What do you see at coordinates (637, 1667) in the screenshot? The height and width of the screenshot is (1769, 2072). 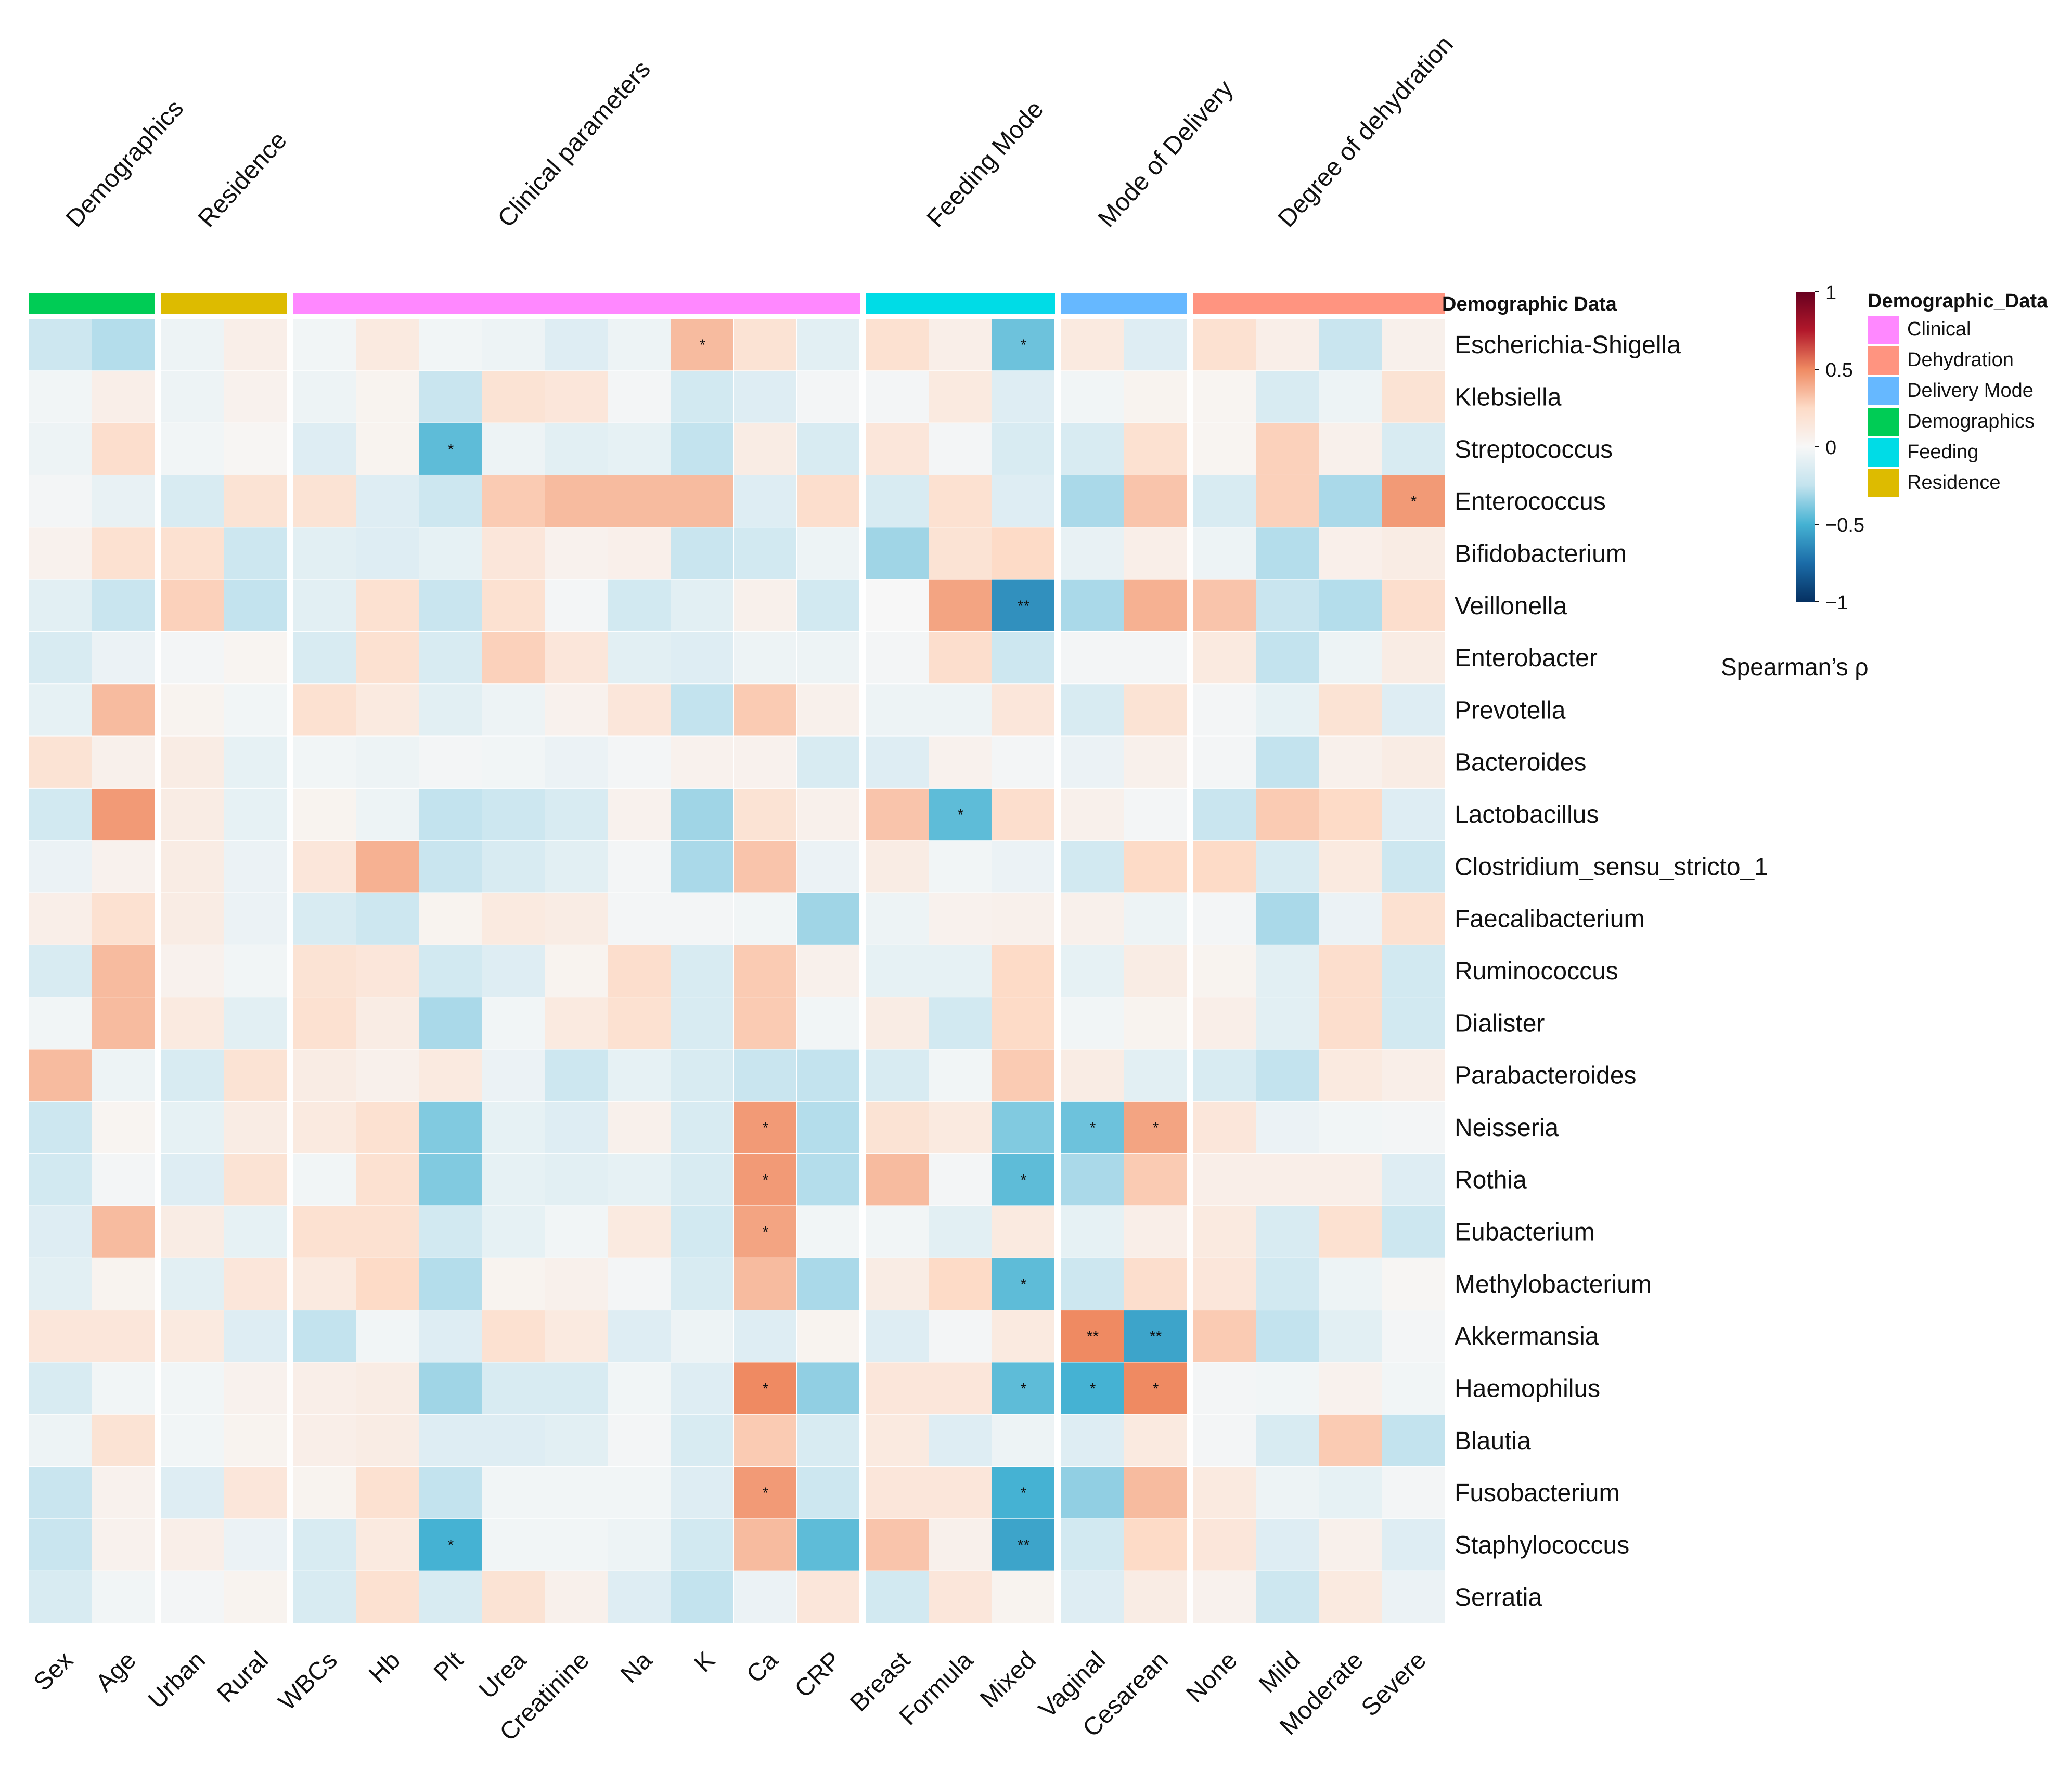 I see `col-label-na: Na` at bounding box center [637, 1667].